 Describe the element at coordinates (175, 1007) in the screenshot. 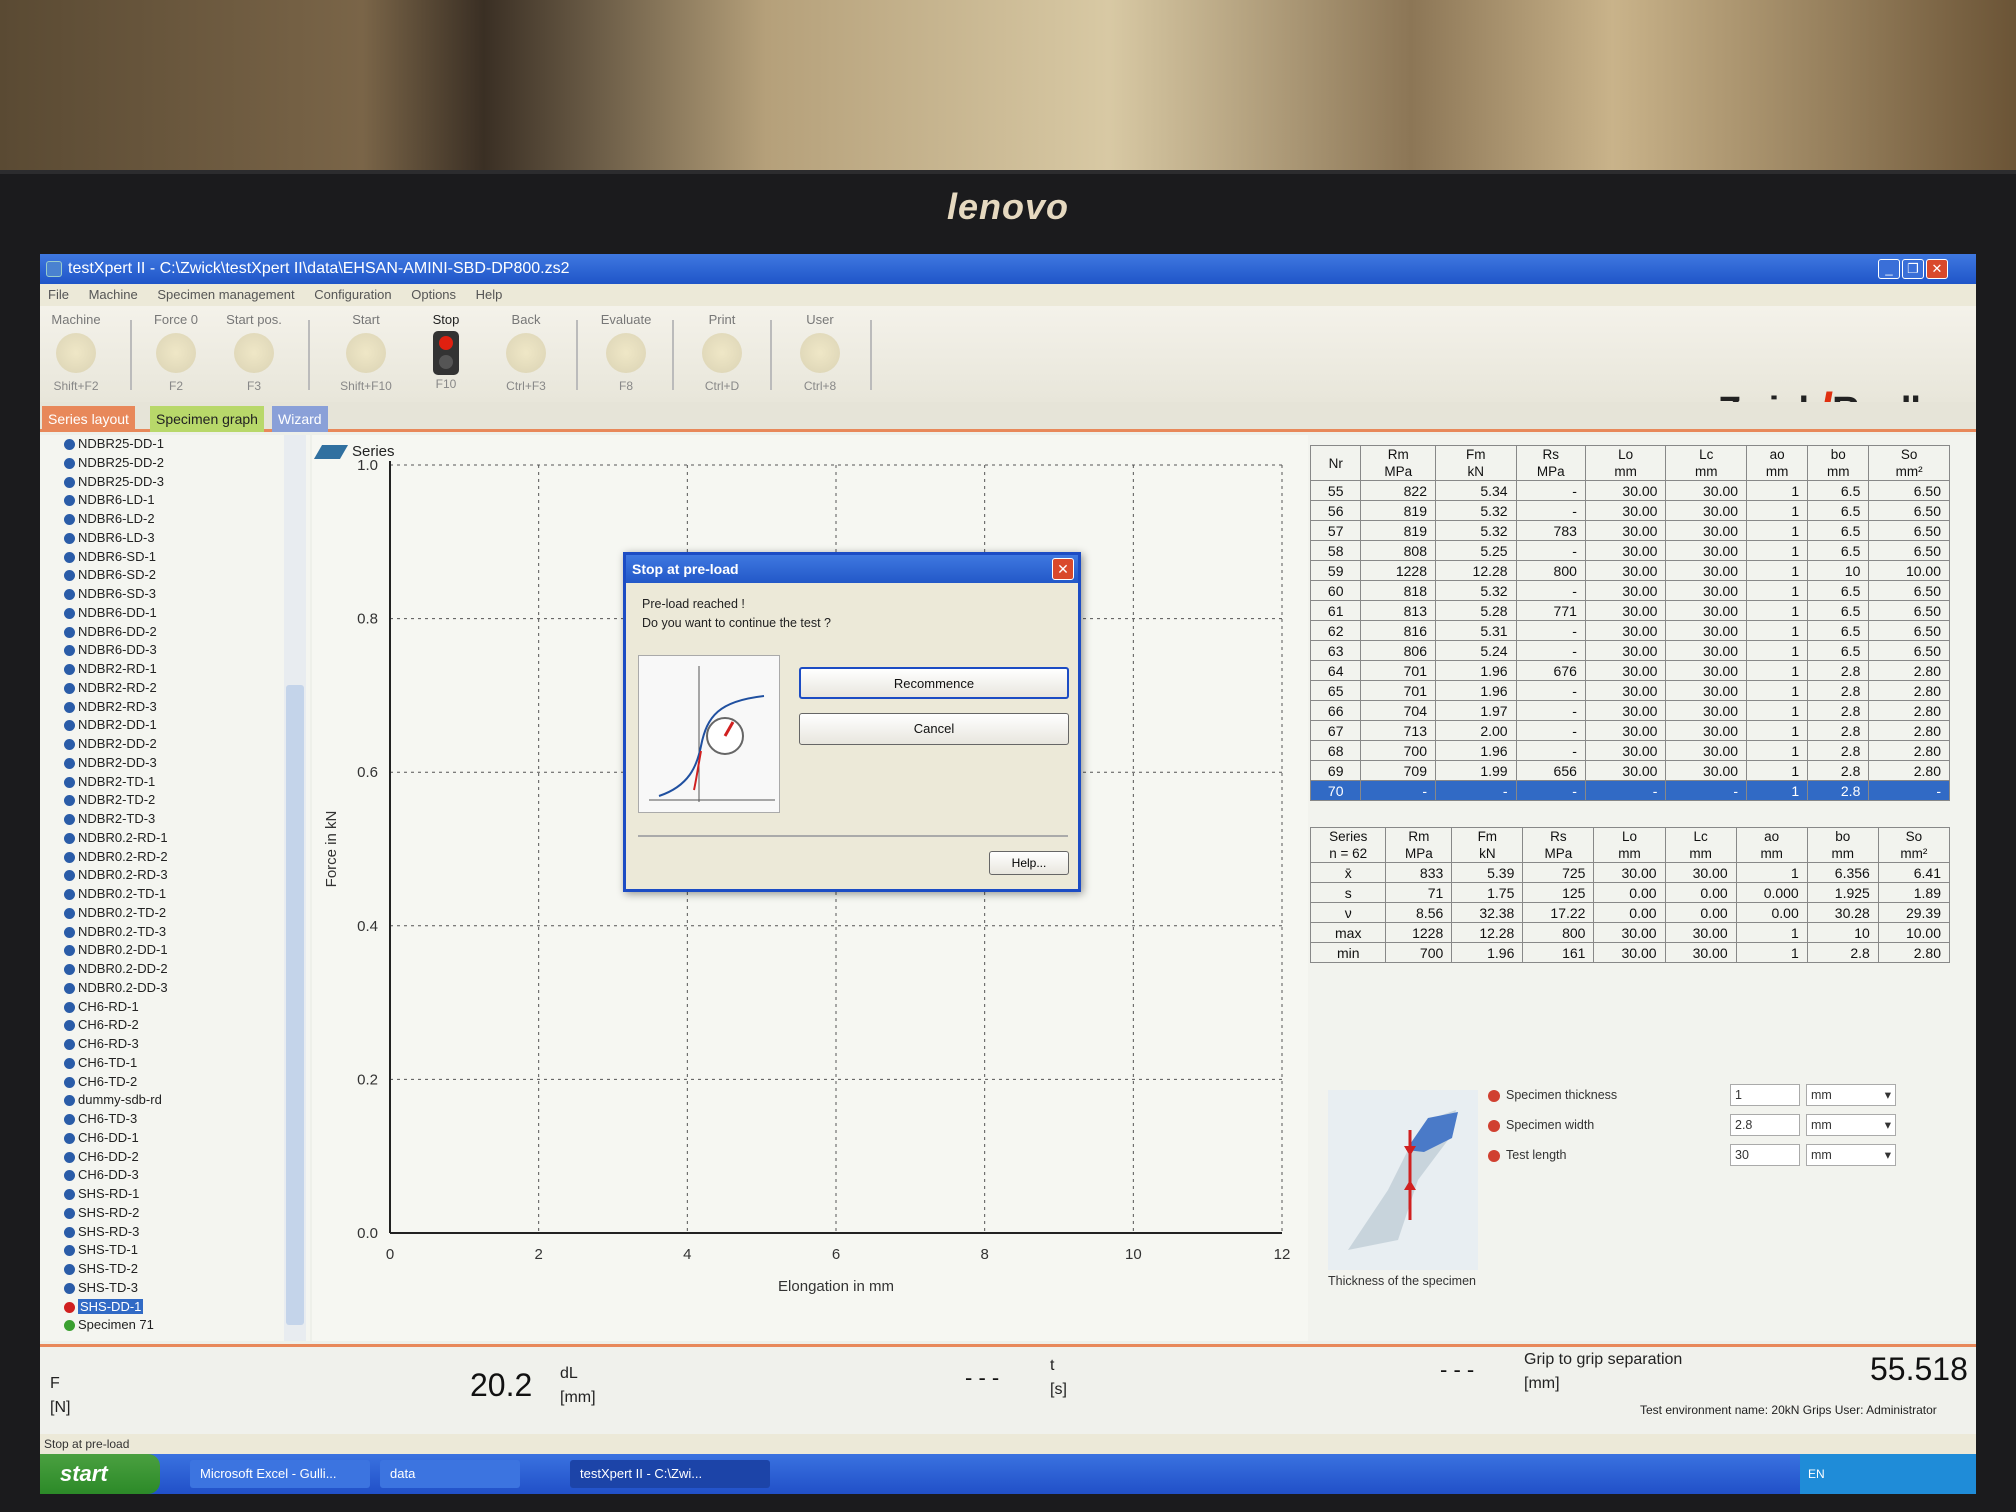

I see `tree-item: CH6-RD-1` at that location.